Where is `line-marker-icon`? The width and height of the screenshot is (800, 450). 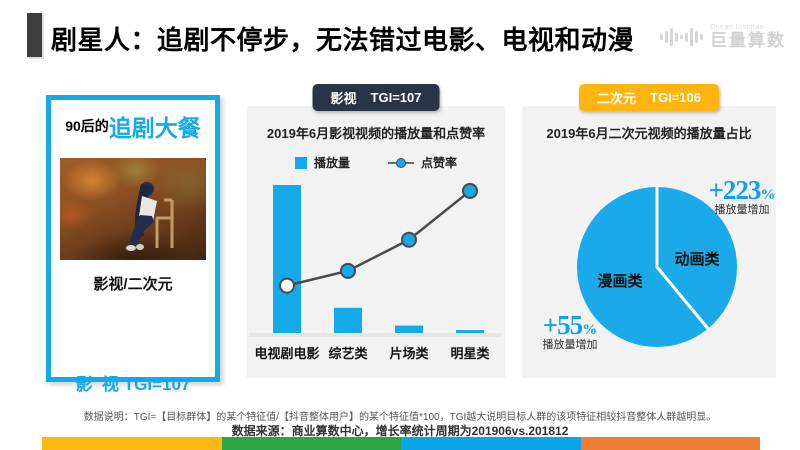
line-marker-icon is located at coordinates (401, 162).